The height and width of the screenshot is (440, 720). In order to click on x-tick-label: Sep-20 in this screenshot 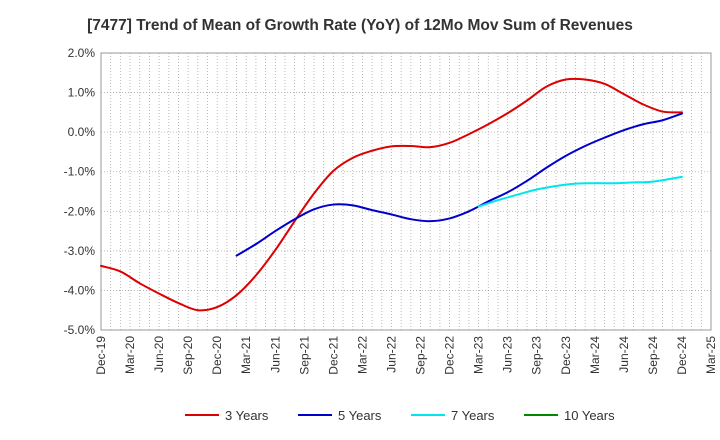, I will do `click(188, 355)`.